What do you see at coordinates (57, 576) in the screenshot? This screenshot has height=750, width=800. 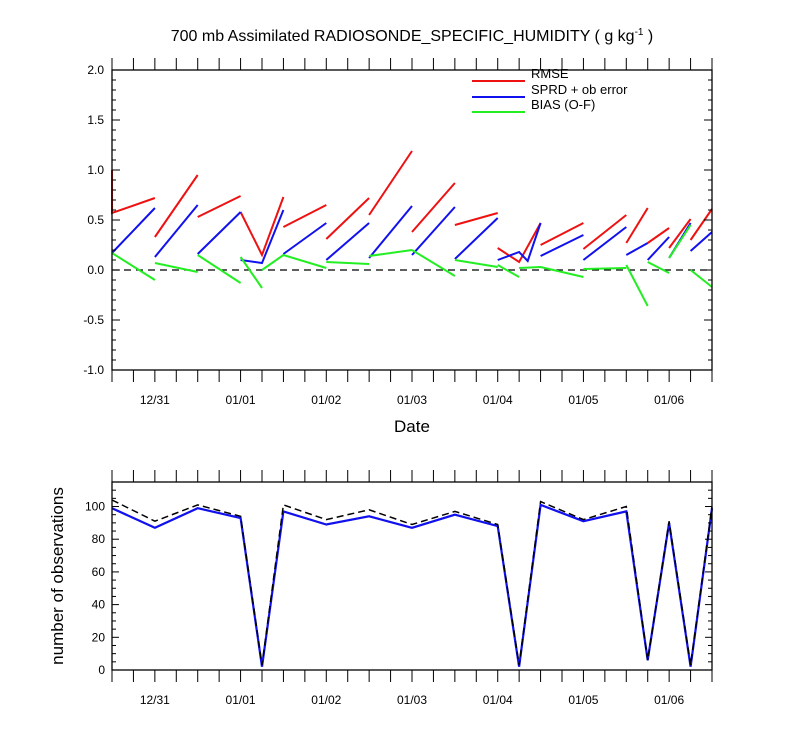 I see `y-axis-title-observations: number of observations` at bounding box center [57, 576].